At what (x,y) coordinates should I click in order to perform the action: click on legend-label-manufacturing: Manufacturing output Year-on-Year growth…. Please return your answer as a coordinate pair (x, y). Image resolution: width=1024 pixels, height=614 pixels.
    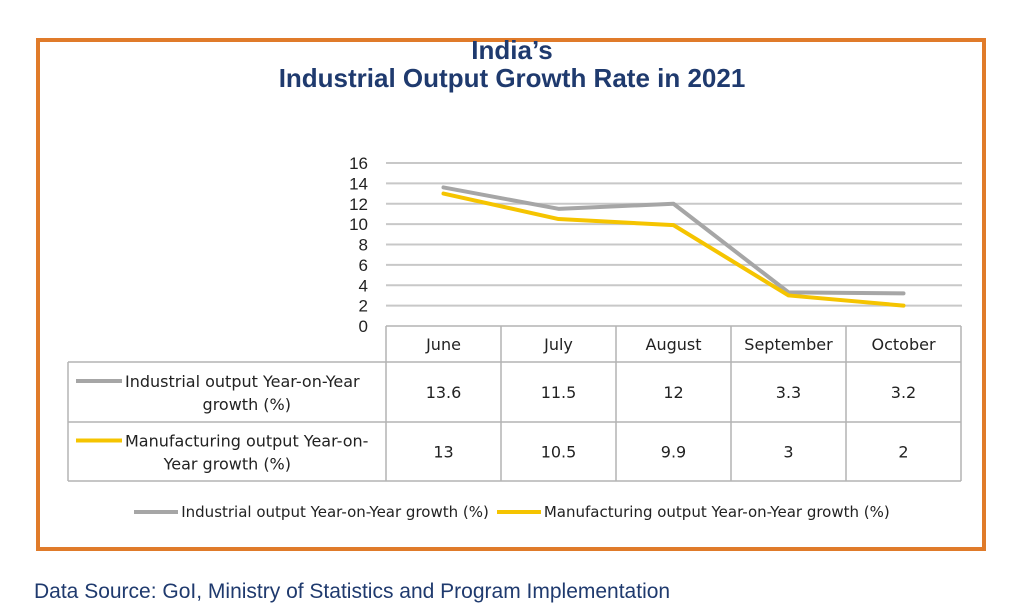
    Looking at the image, I should click on (716, 512).